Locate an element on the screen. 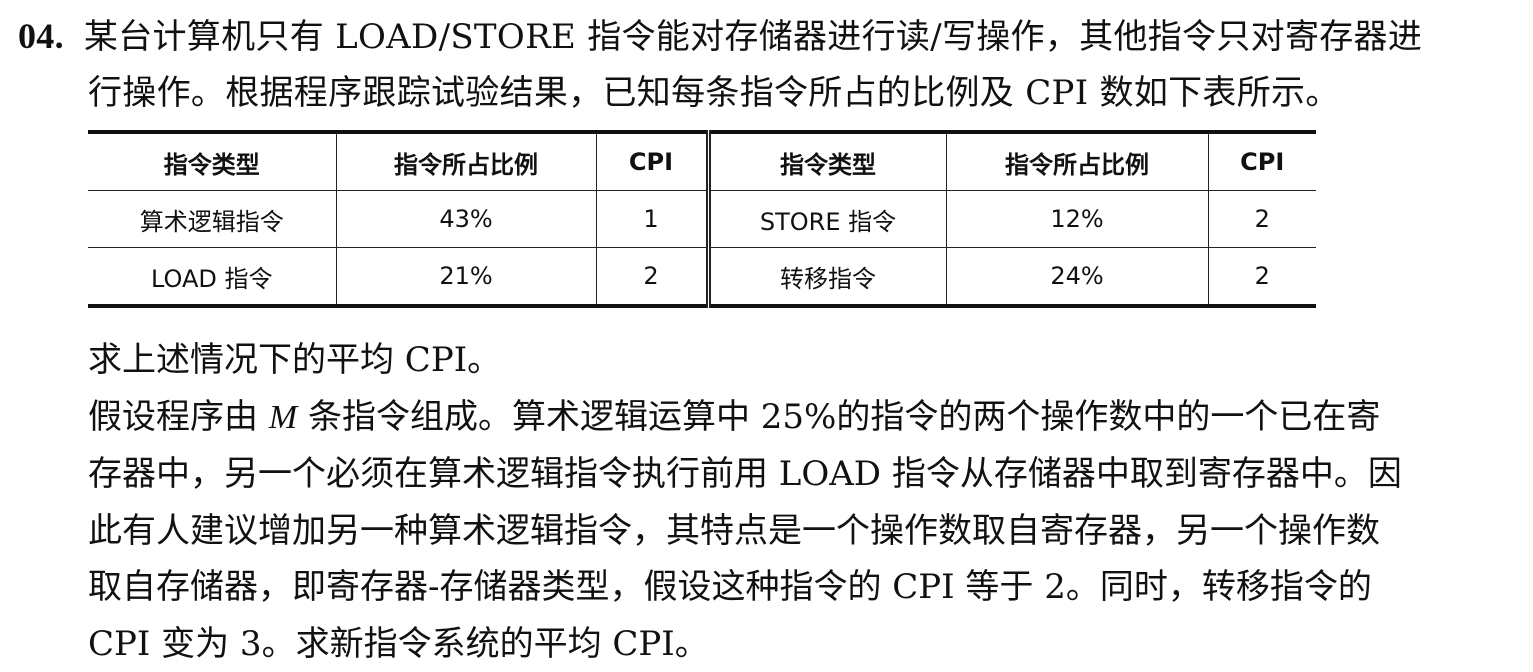  question-2-text-b: 条指令组成。算术逻辑运算中 25%的指令的两个操作数中的一个已在寄 is located at coordinates (839, 416).